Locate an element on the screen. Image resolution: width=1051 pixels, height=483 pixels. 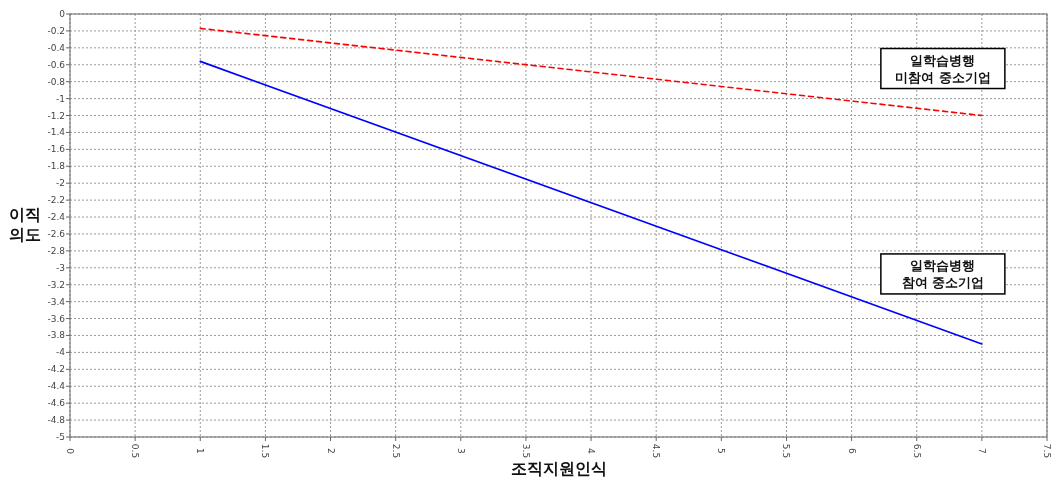
y-tick-label: -1.2 is located at coordinates (56, 115).